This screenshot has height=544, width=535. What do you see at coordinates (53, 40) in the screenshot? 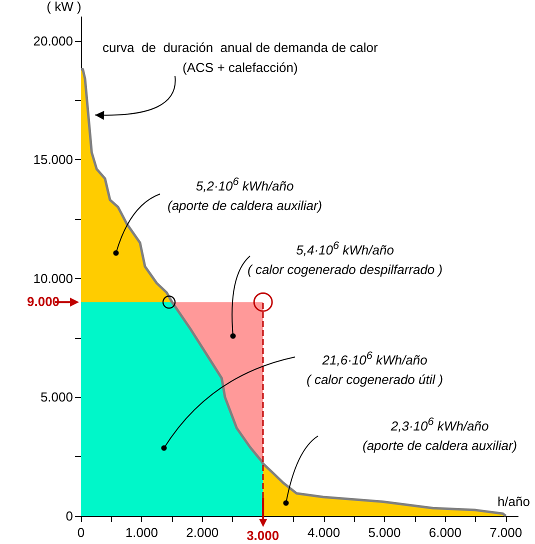
I see `y-tick-label: 20.000` at bounding box center [53, 40].